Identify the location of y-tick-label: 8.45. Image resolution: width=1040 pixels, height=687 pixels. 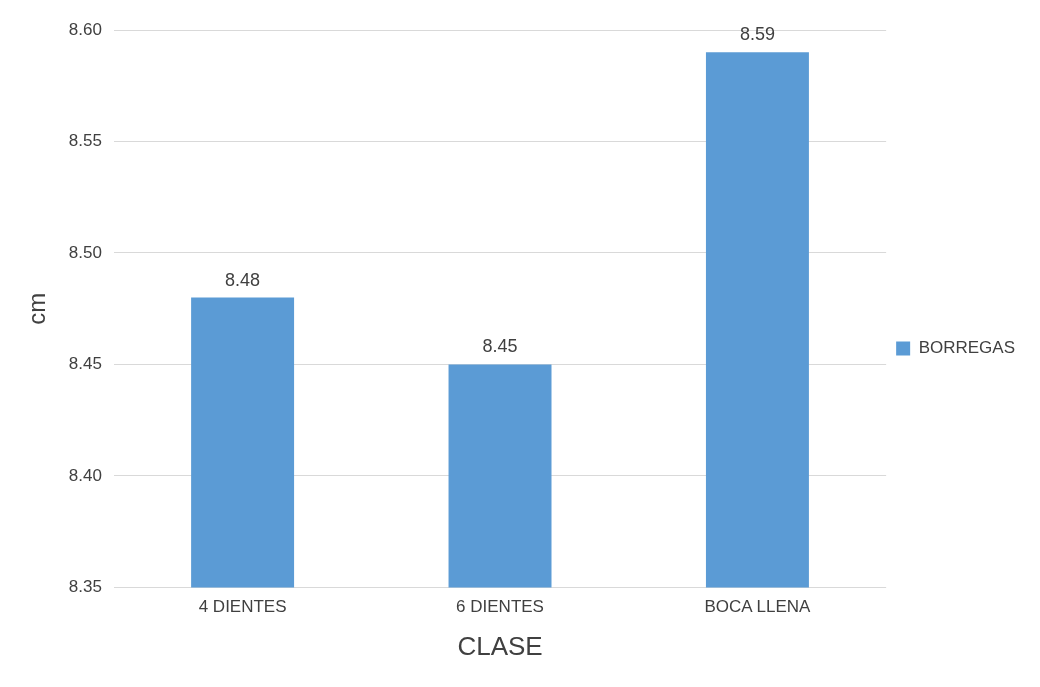
(85, 364).